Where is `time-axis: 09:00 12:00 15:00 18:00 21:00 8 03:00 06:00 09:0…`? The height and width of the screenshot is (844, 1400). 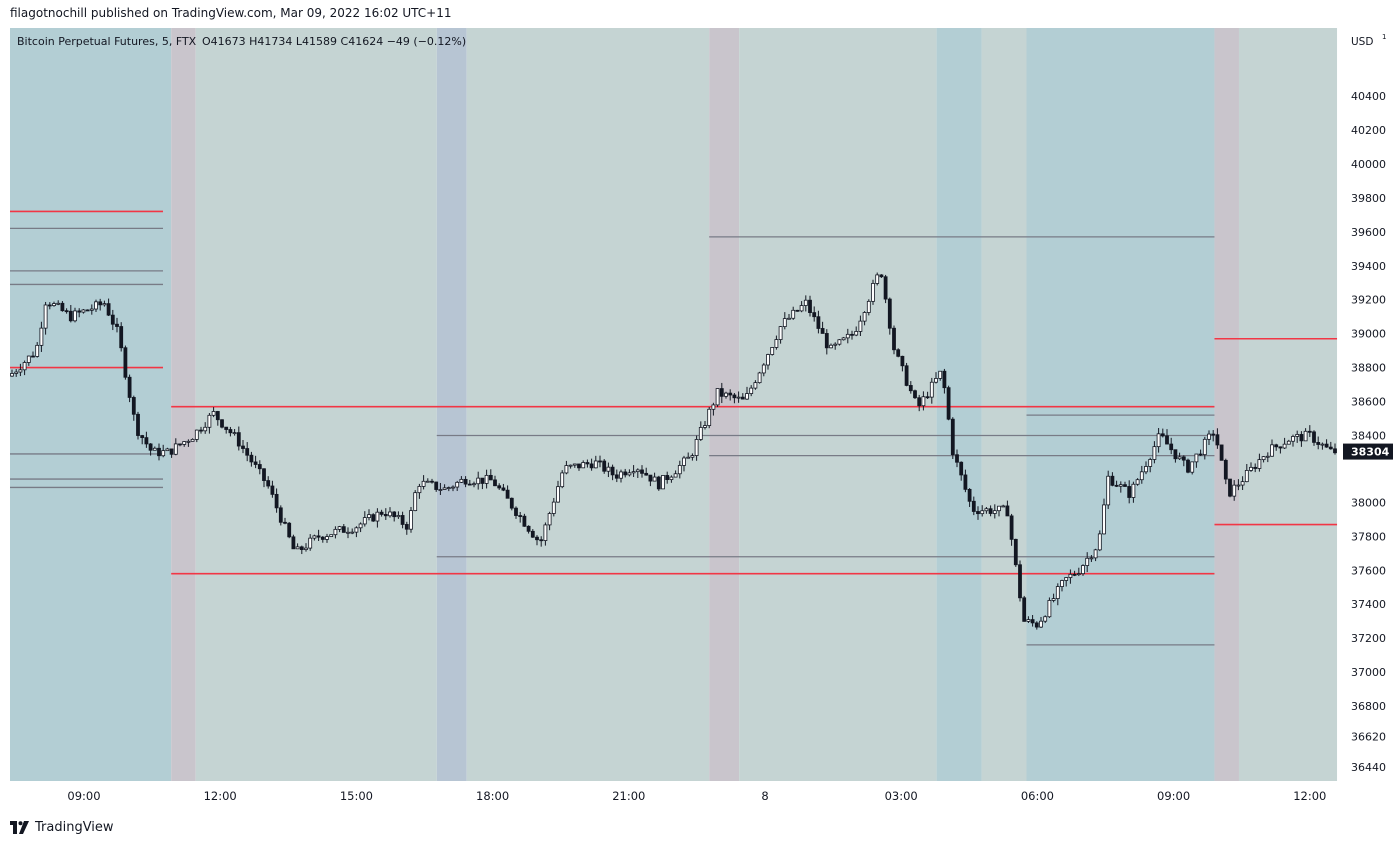
time-axis: 09:00 12:00 15:00 18:00 21:00 8 03:00 06:00 09:0… is located at coordinates (696, 796).